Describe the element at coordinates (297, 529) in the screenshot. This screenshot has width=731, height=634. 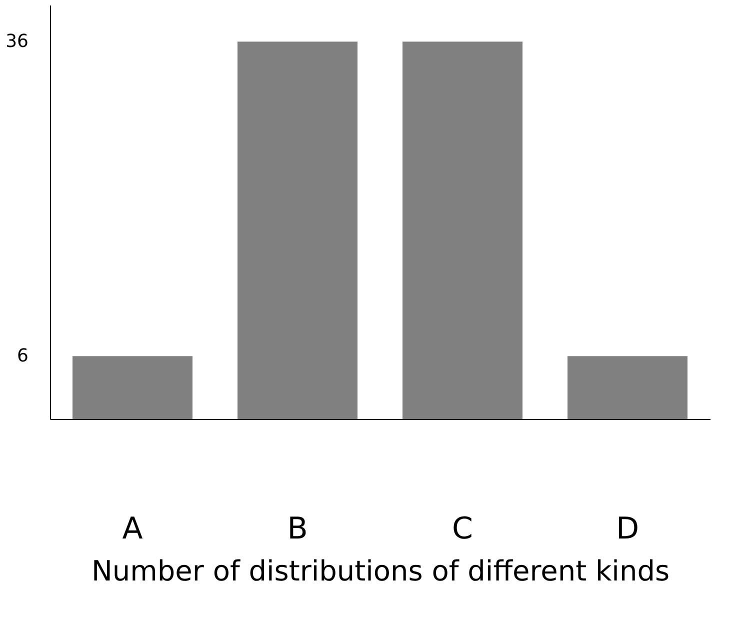
I see `x-tick-label: B` at that location.